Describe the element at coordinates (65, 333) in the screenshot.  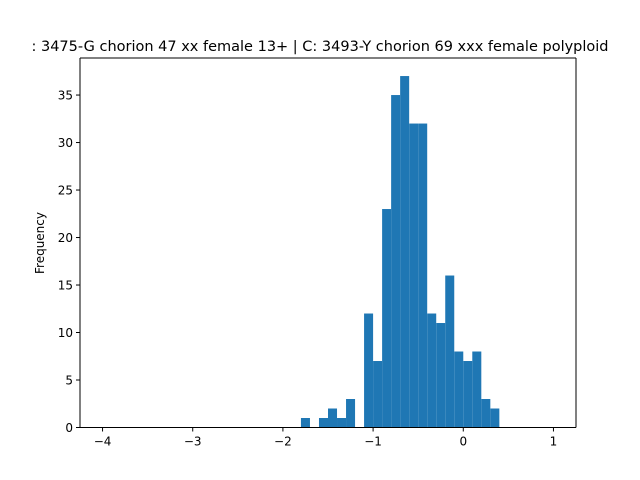
I see `y-tick-label: 10` at that location.